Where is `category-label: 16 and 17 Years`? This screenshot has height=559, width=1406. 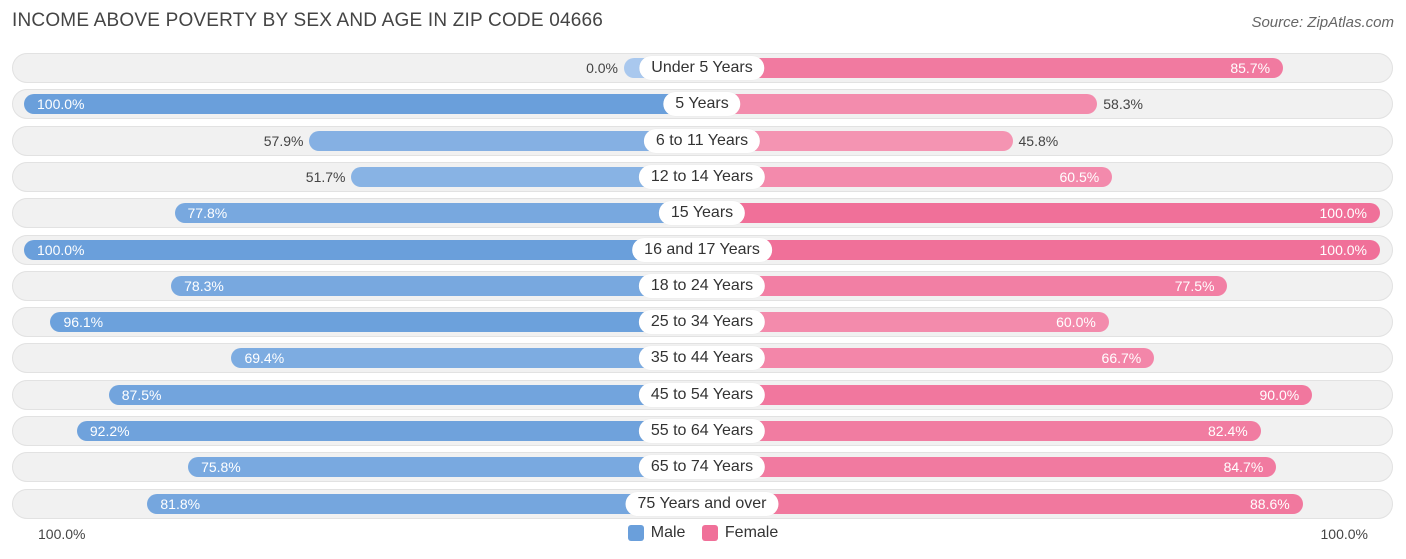 category-label: 16 and 17 Years is located at coordinates (702, 249).